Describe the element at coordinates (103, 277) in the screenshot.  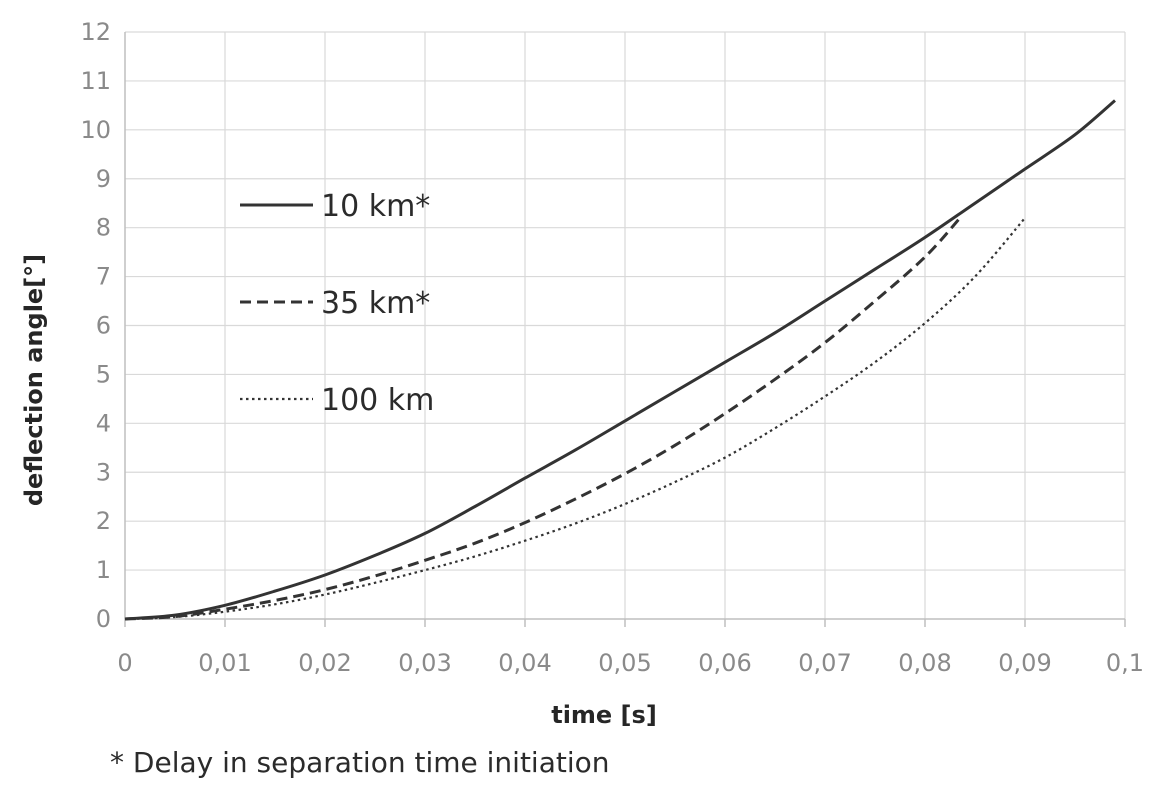
I see `y-tick-label: 7` at that location.